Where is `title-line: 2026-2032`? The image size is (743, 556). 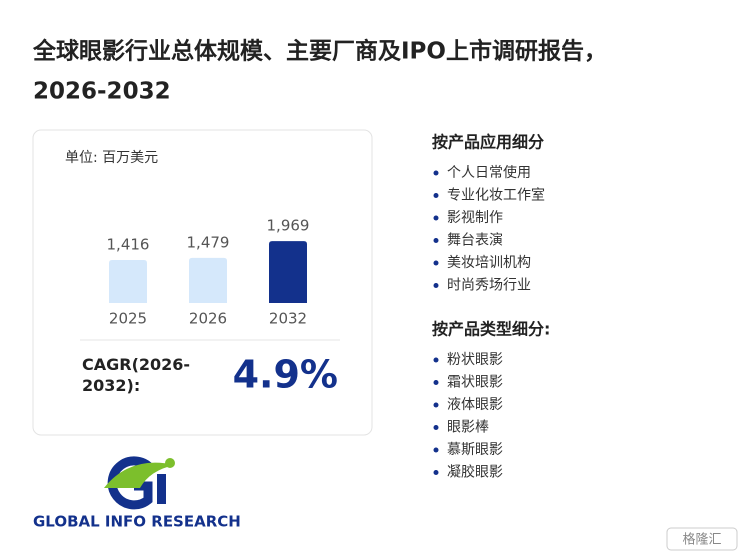 title-line: 2026-2032 is located at coordinates (102, 92).